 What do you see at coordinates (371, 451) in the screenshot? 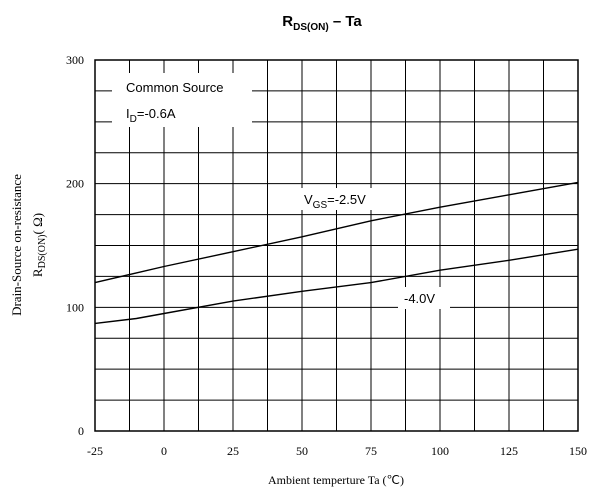
I see `x-tick-label: 75` at bounding box center [371, 451].